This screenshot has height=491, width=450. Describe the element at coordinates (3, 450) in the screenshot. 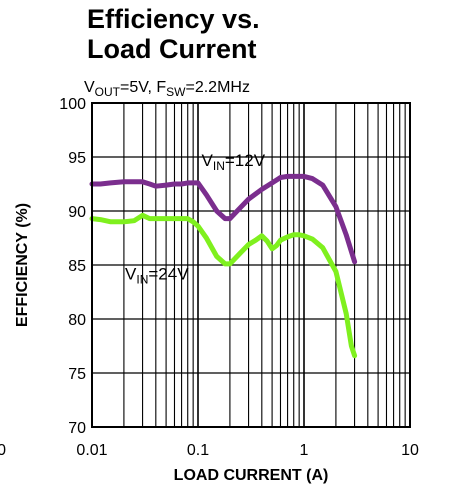

I see `x-tick-label-extra: 0` at that location.